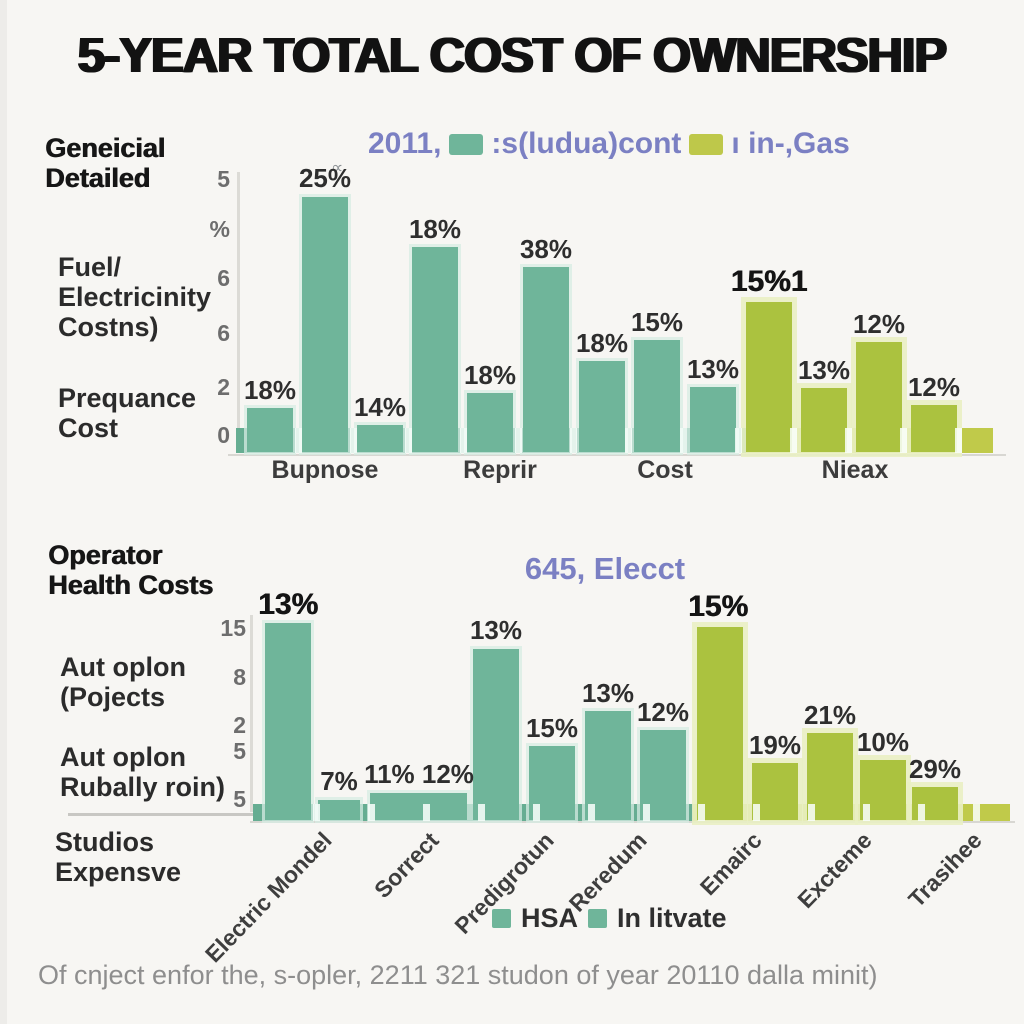  What do you see at coordinates (325, 470) in the screenshot?
I see `x-axis-label: Bupnose` at bounding box center [325, 470].